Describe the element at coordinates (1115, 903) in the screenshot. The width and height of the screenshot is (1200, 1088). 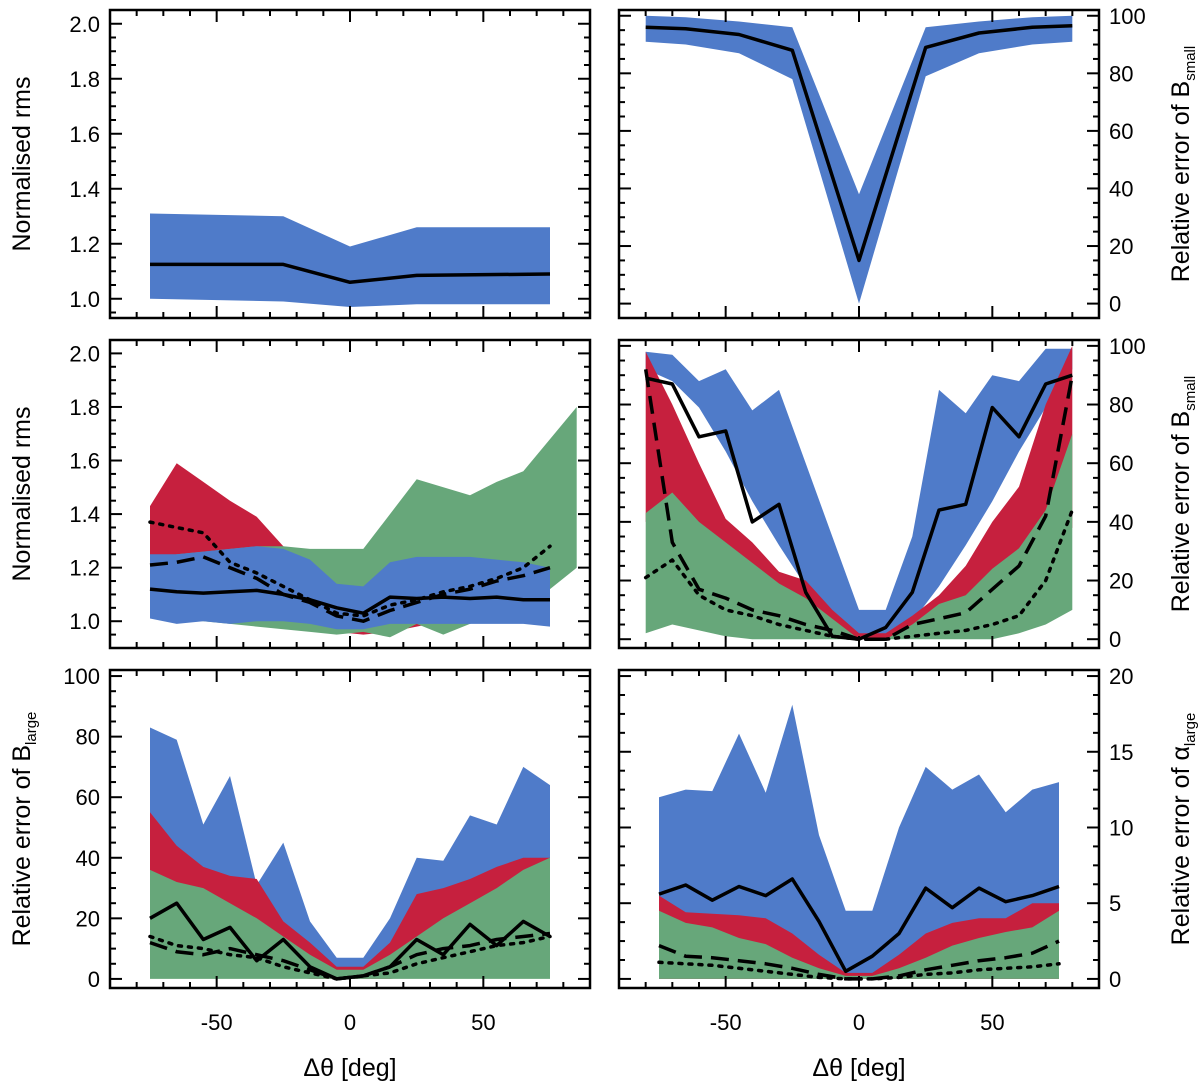
I see `y-tick-label: 5` at that location.